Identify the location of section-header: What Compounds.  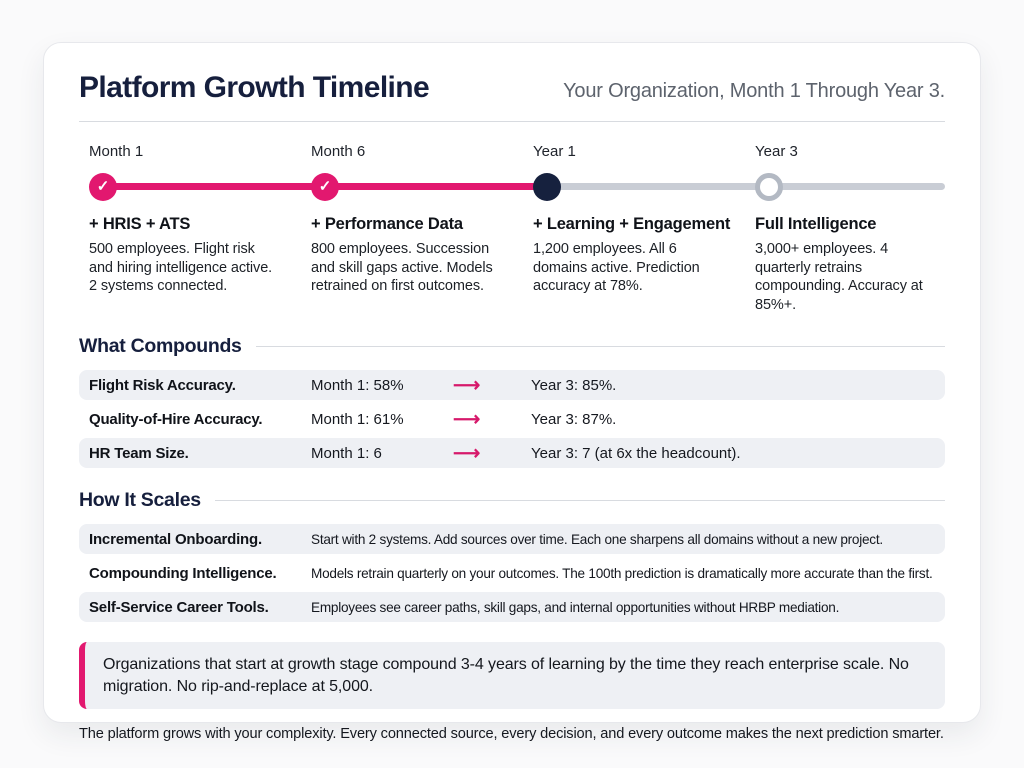
(512, 346).